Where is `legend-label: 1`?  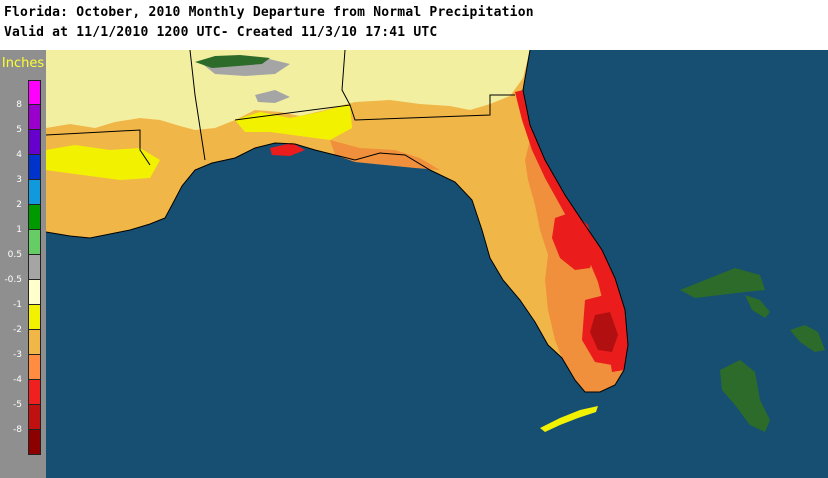 legend-label: 1 is located at coordinates (19, 230).